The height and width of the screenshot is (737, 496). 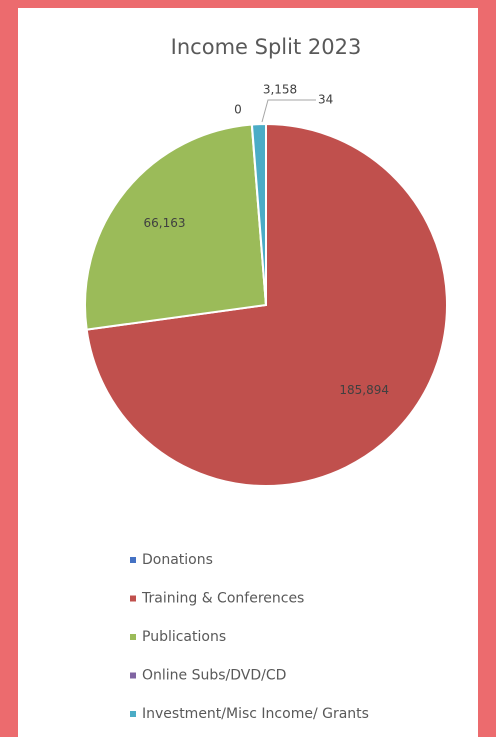 What do you see at coordinates (280, 90) in the screenshot?
I see `data-label: 3,158` at bounding box center [280, 90].